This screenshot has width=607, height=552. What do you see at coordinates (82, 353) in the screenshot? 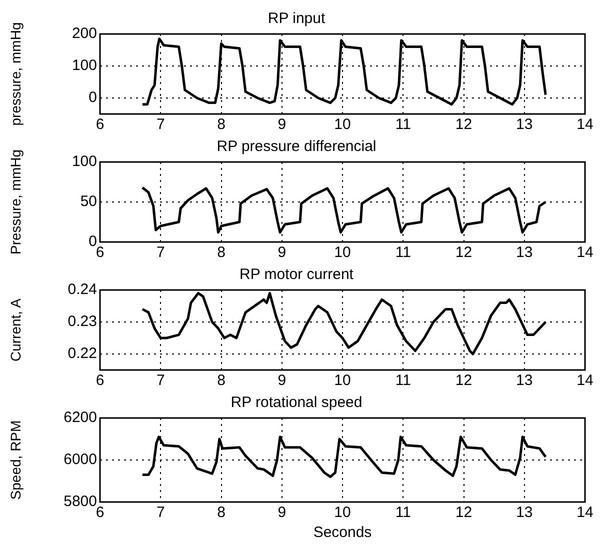
I see `y-tick-label: 0.22` at bounding box center [82, 353].